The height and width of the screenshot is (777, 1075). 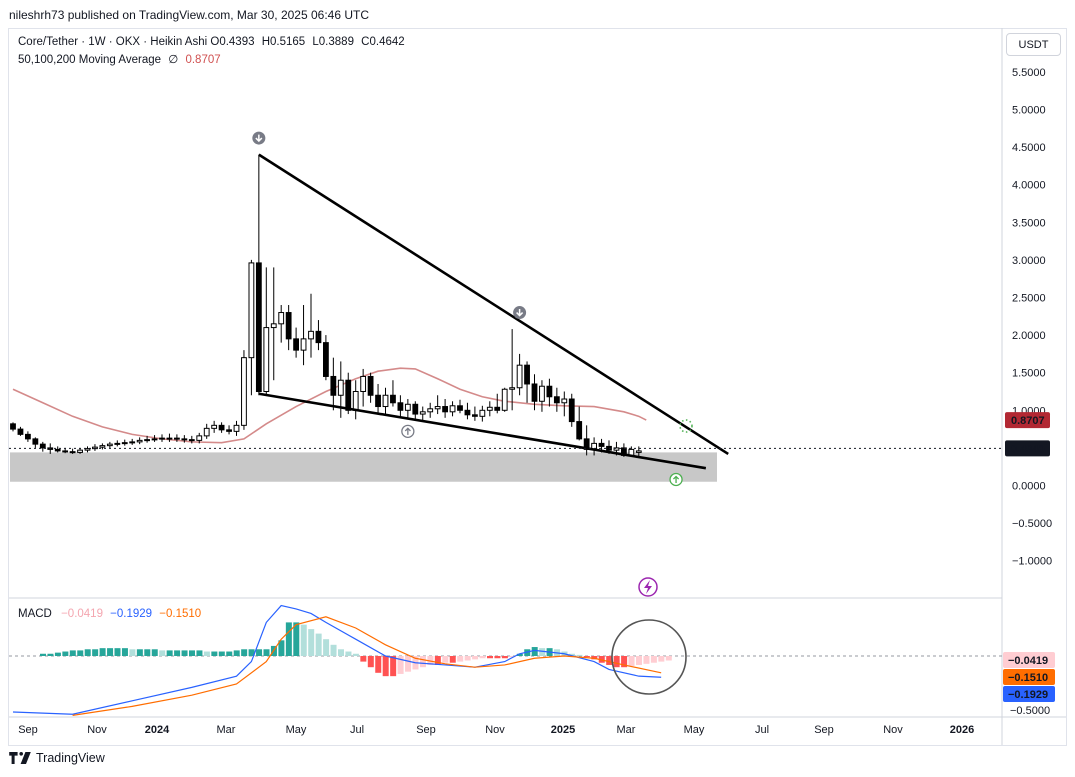 What do you see at coordinates (495, 730) in the screenshot?
I see `time-tick-label: Nov` at bounding box center [495, 730].